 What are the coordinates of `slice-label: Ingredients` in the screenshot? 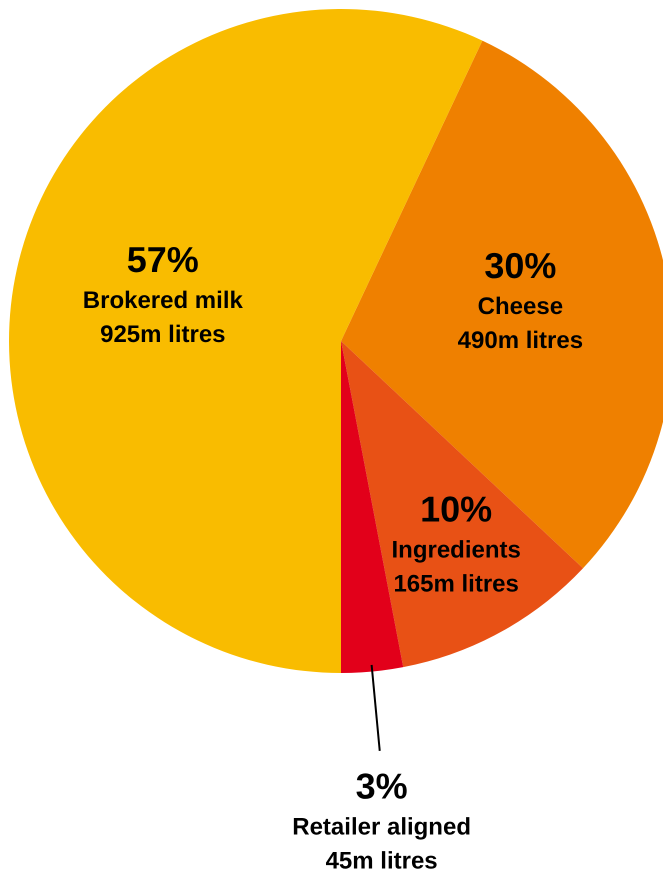 It's located at (456, 550).